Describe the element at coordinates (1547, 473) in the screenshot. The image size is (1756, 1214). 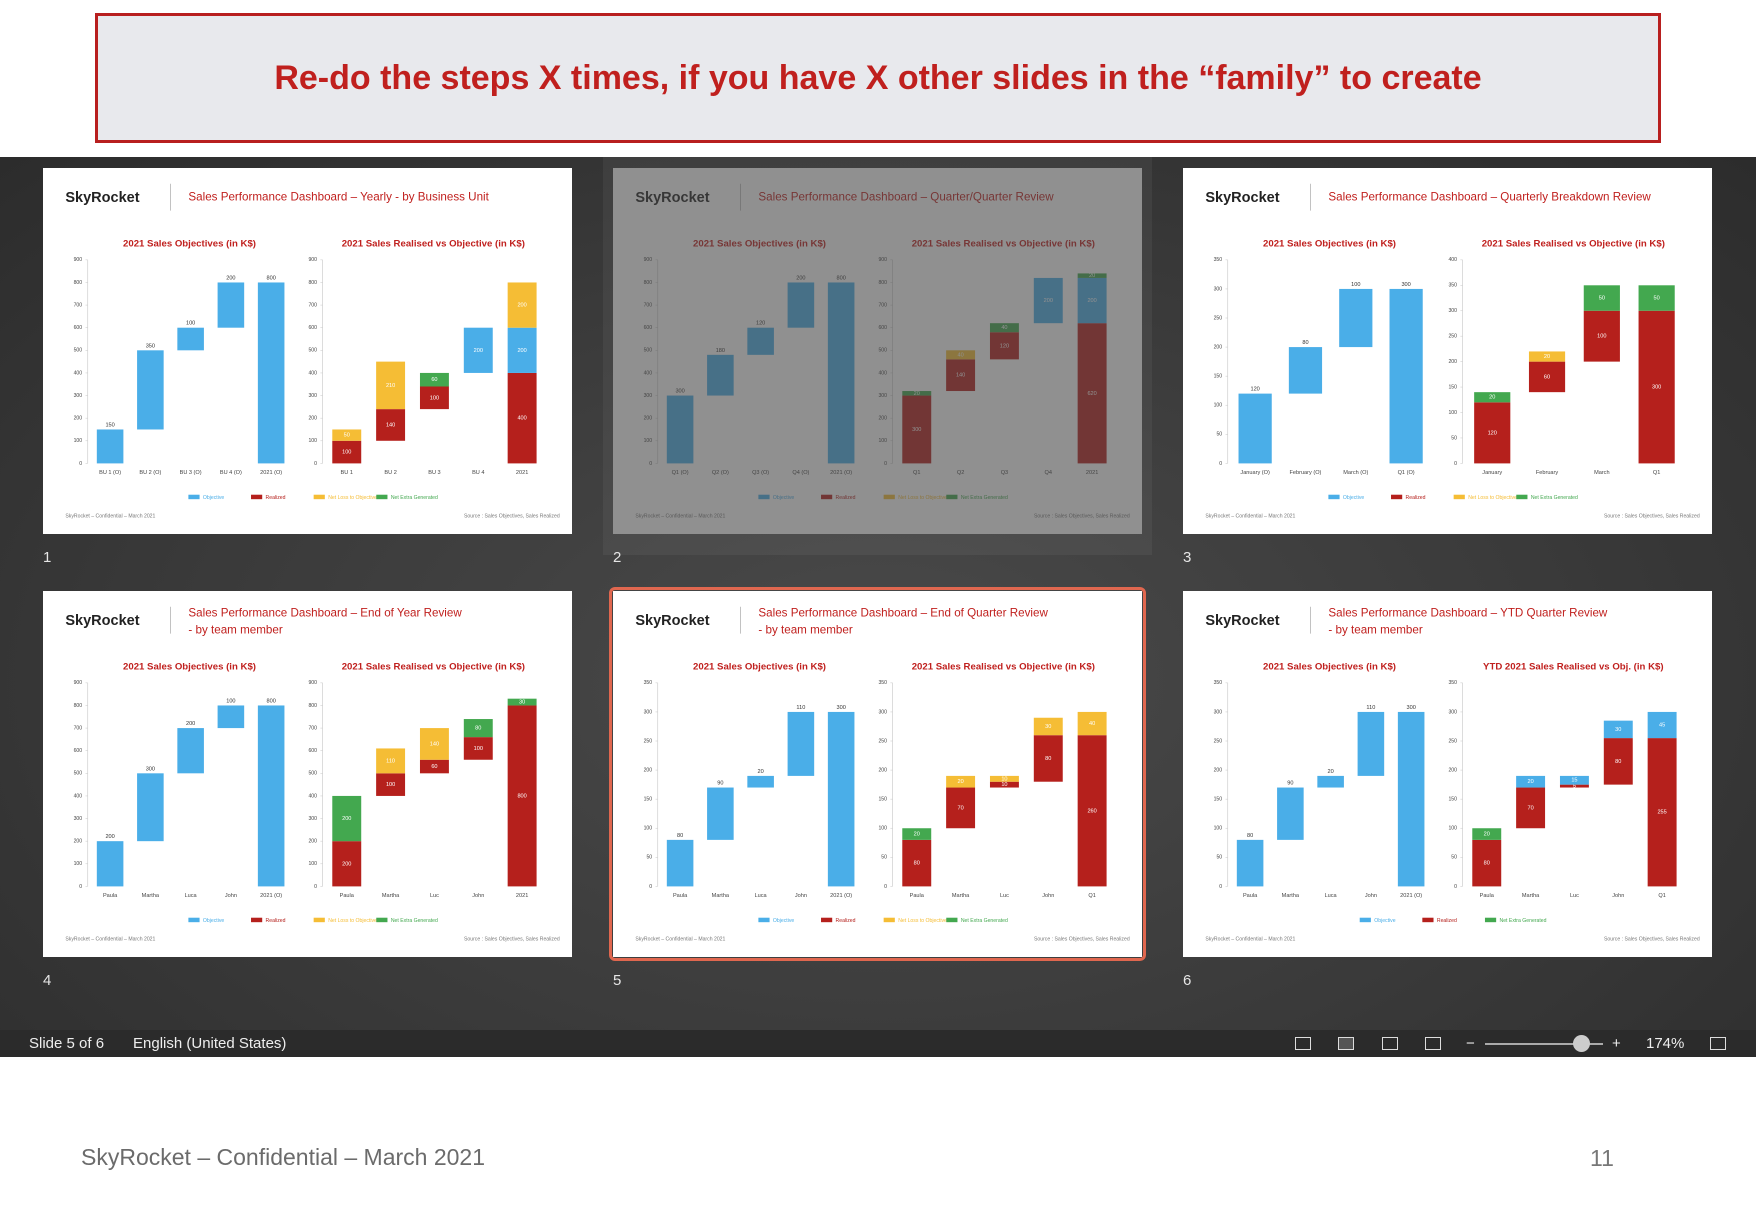
I see `x-tick-label: February` at that location.